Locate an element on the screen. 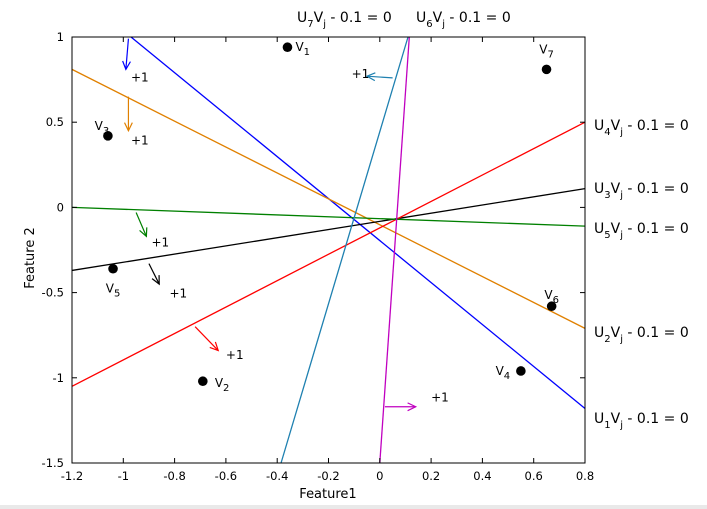  decision-line-u3 is located at coordinates (328, 230).